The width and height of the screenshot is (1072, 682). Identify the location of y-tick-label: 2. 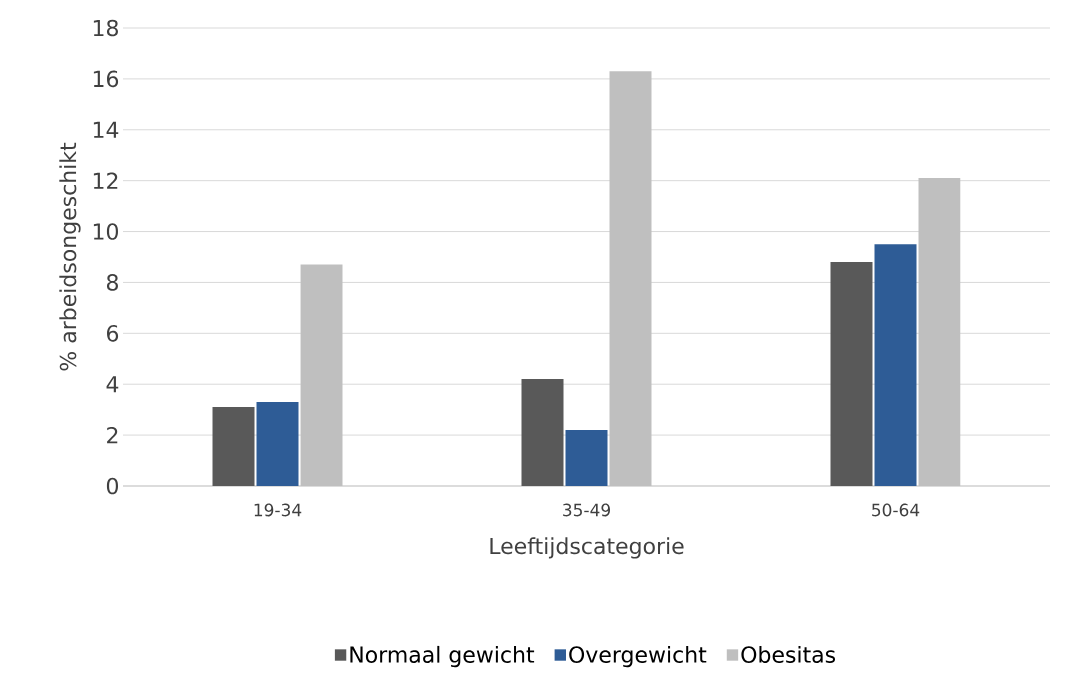
(112, 435).